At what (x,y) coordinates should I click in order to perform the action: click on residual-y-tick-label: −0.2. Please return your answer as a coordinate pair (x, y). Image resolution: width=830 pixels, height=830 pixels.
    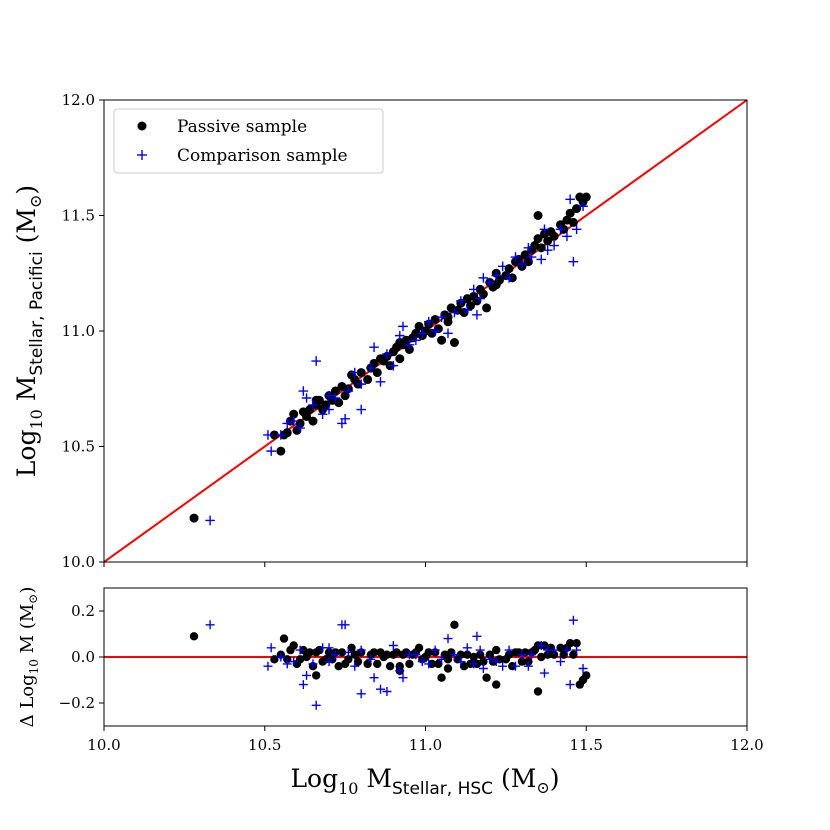
    Looking at the image, I should click on (77, 703).